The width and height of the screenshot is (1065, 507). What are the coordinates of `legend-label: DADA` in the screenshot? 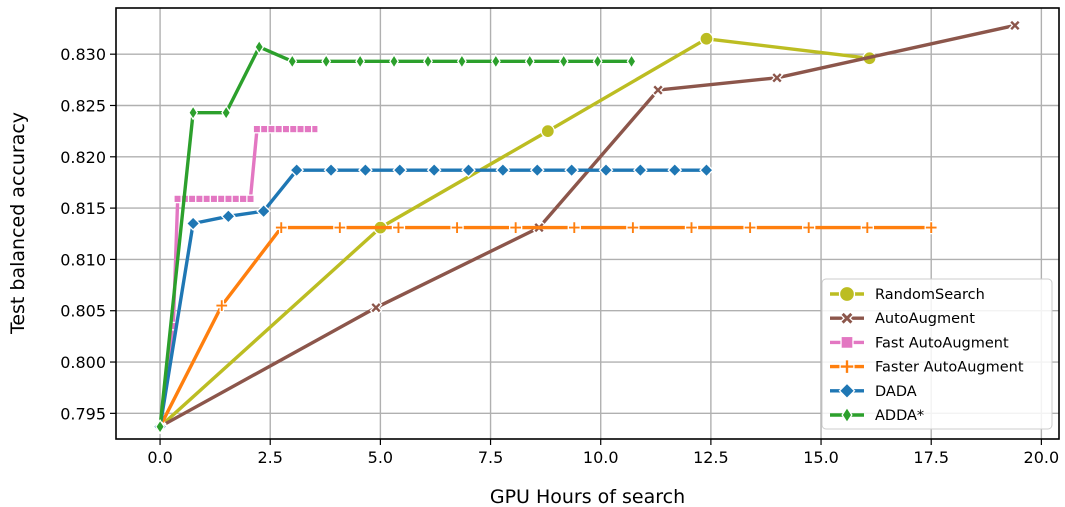 It's located at (896, 392).